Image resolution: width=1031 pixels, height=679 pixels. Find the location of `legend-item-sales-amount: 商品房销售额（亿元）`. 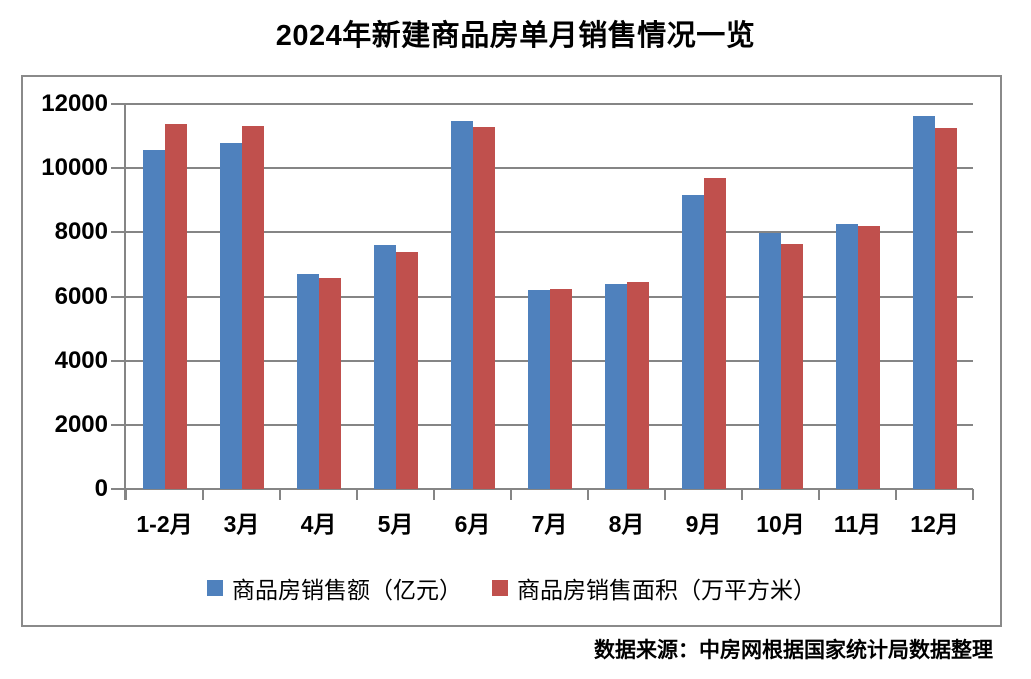

legend-item-sales-amount: 商品房销售额（亿元） is located at coordinates (334, 588).